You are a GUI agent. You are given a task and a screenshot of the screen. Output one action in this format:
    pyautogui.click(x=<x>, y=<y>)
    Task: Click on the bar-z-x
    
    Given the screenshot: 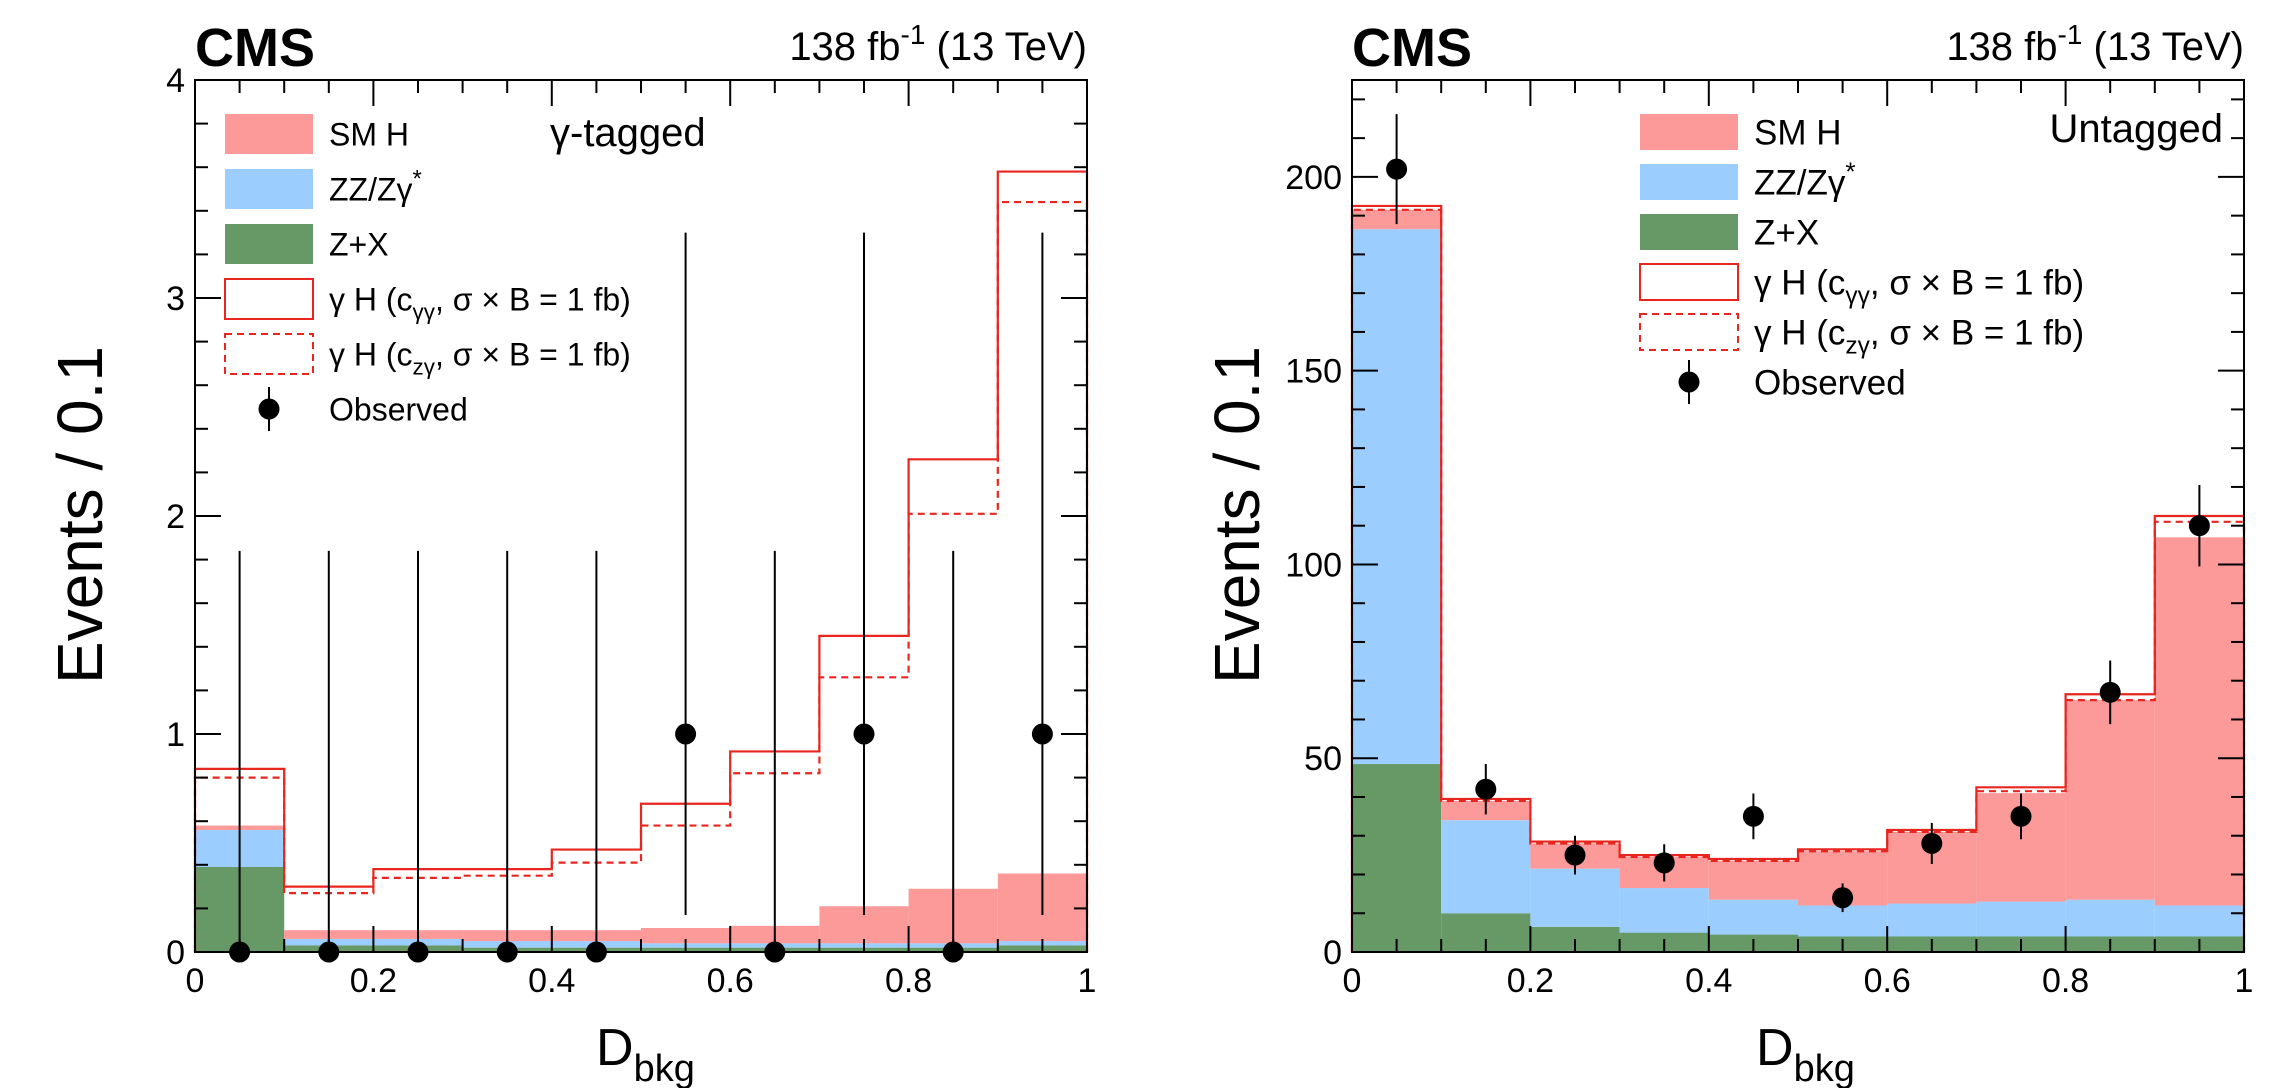 What is the action you would take?
    pyautogui.click(x=1397, y=858)
    